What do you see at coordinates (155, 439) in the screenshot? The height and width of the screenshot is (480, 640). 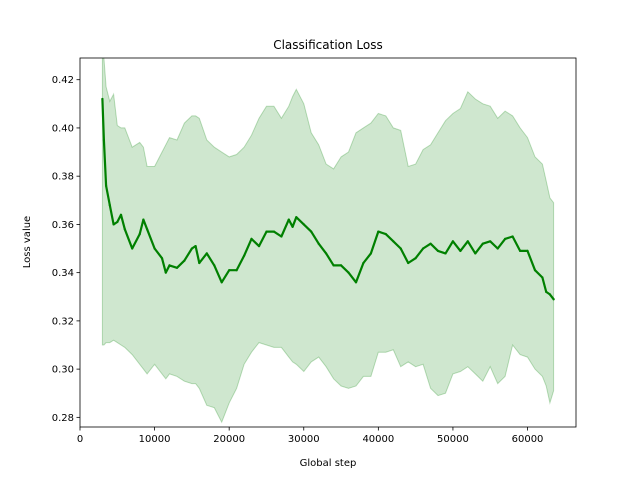 I see `x-tick-label: 10000` at bounding box center [155, 439].